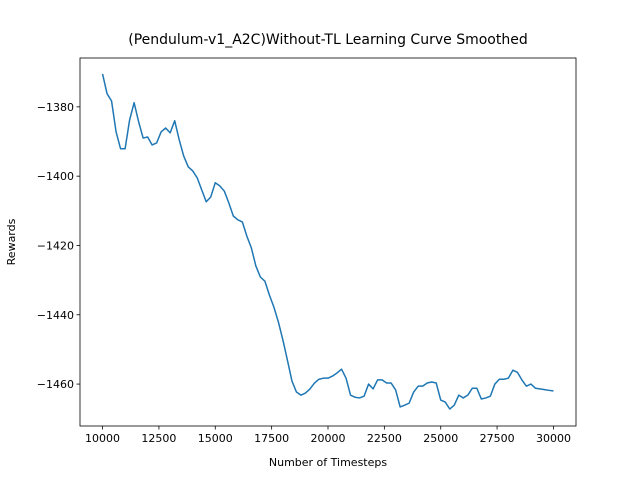 Image resolution: width=640 pixels, height=480 pixels. I want to click on x-tick-label: 20000, so click(328, 438).